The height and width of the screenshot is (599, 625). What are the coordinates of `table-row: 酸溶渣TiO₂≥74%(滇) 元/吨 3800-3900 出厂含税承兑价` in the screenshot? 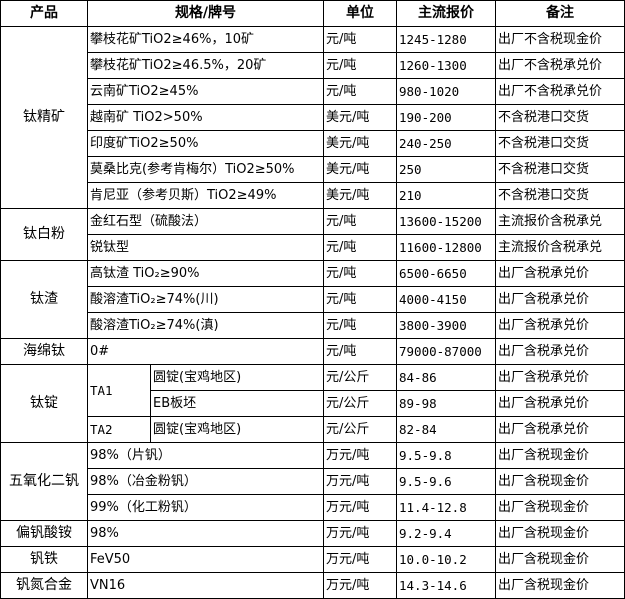 It's located at (313, 325).